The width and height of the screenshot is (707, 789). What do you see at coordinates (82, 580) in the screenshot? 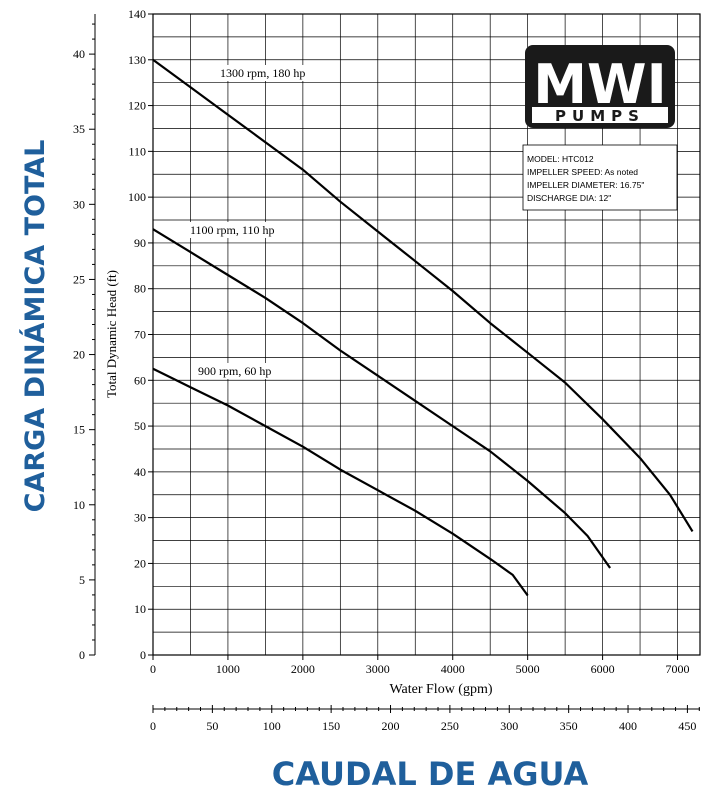
I see `secondary-y-tick-label: 5` at bounding box center [82, 580].